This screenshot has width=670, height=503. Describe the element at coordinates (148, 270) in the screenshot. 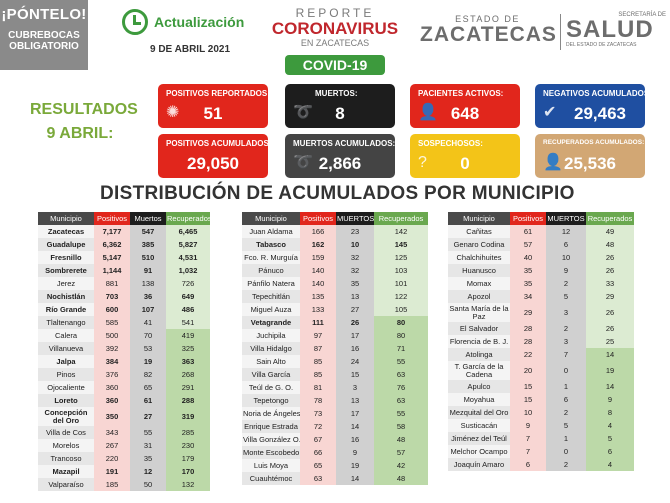

I see `muertos-cell: 91` at that location.